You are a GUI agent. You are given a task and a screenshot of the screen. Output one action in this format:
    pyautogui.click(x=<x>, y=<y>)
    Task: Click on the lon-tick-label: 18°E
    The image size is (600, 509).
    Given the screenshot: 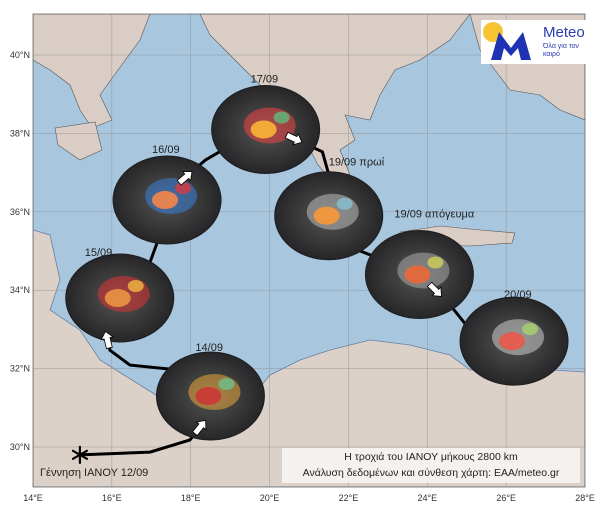 What is the action you would take?
    pyautogui.click(x=191, y=498)
    